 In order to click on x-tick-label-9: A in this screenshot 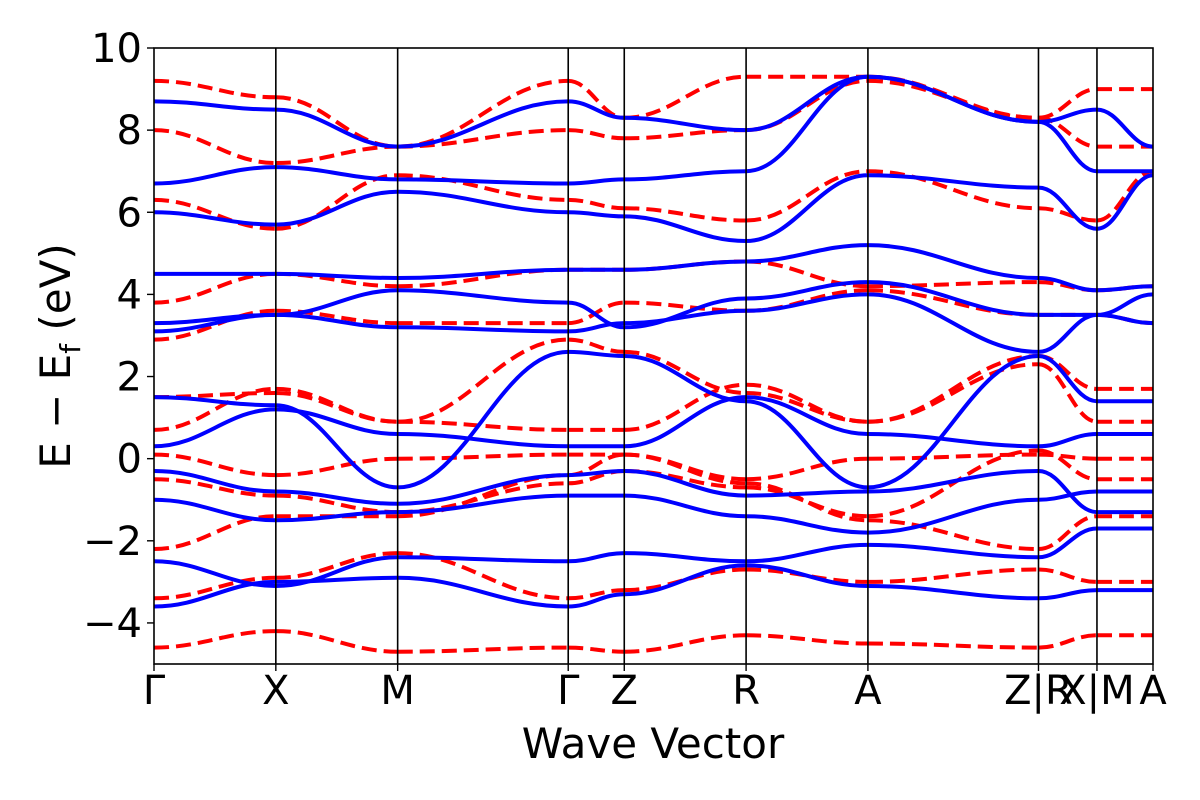, I will do `click(1153, 691)`.